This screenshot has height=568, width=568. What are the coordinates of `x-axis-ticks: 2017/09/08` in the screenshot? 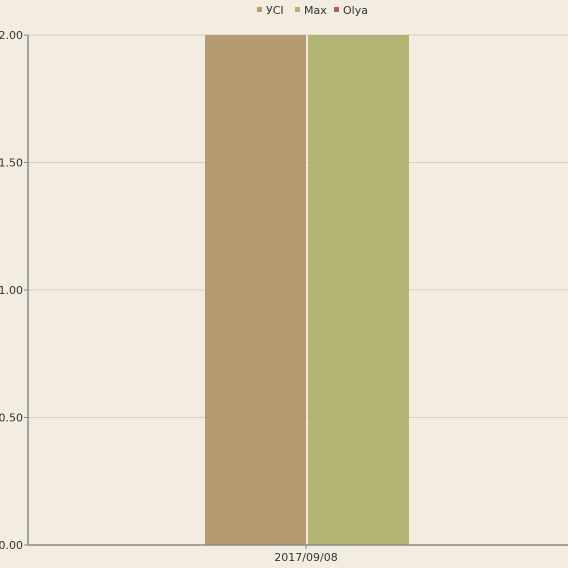 It's located at (306, 554).